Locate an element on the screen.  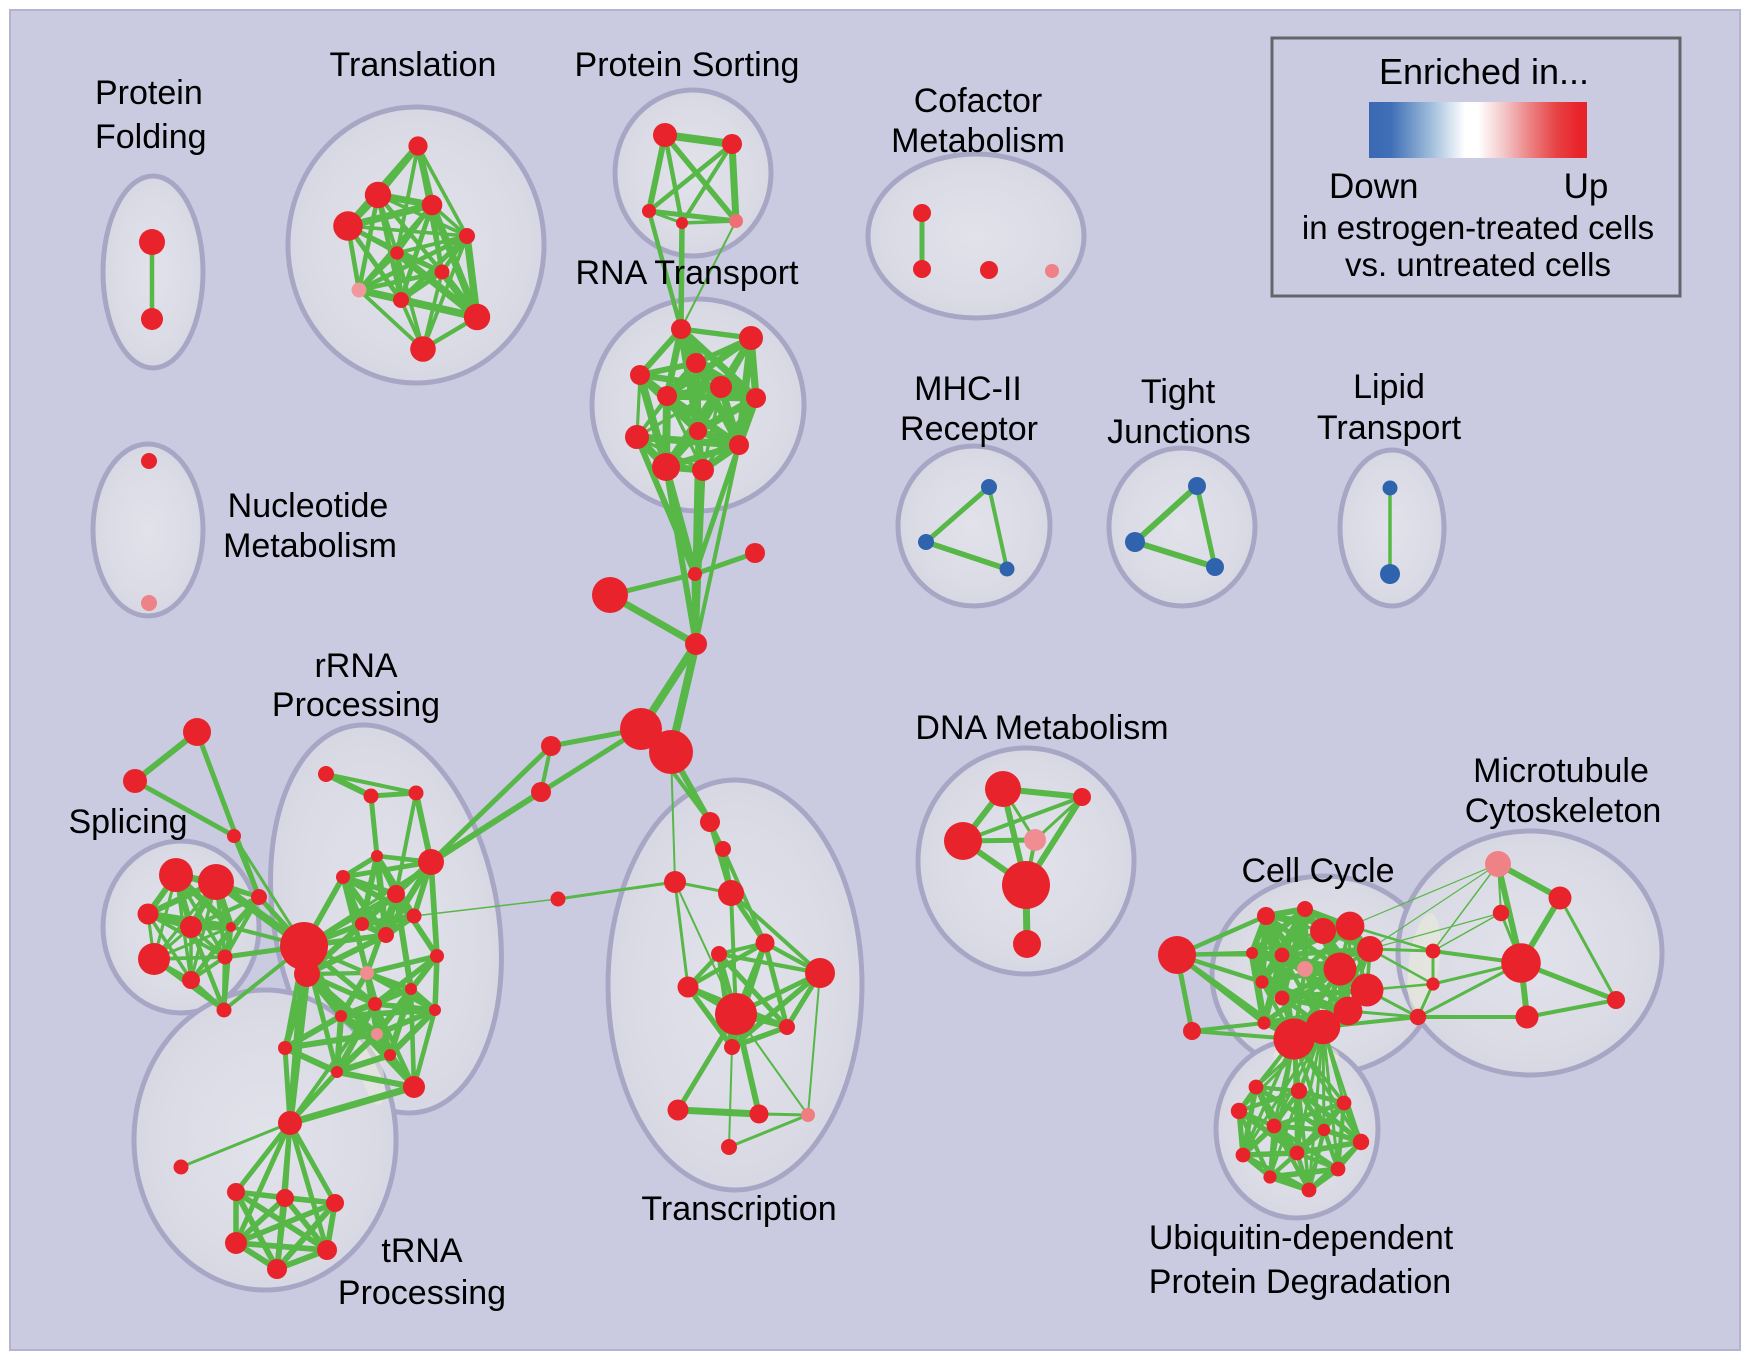
svg-text: Cell Cycle is located at coordinates (1317, 871).